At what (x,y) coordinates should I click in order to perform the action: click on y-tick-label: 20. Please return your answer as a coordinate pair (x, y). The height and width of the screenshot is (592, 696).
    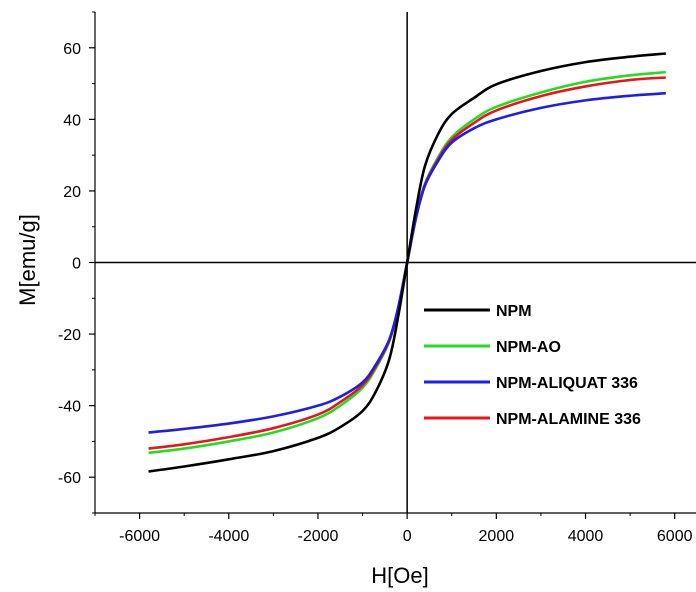
    Looking at the image, I should click on (72, 192).